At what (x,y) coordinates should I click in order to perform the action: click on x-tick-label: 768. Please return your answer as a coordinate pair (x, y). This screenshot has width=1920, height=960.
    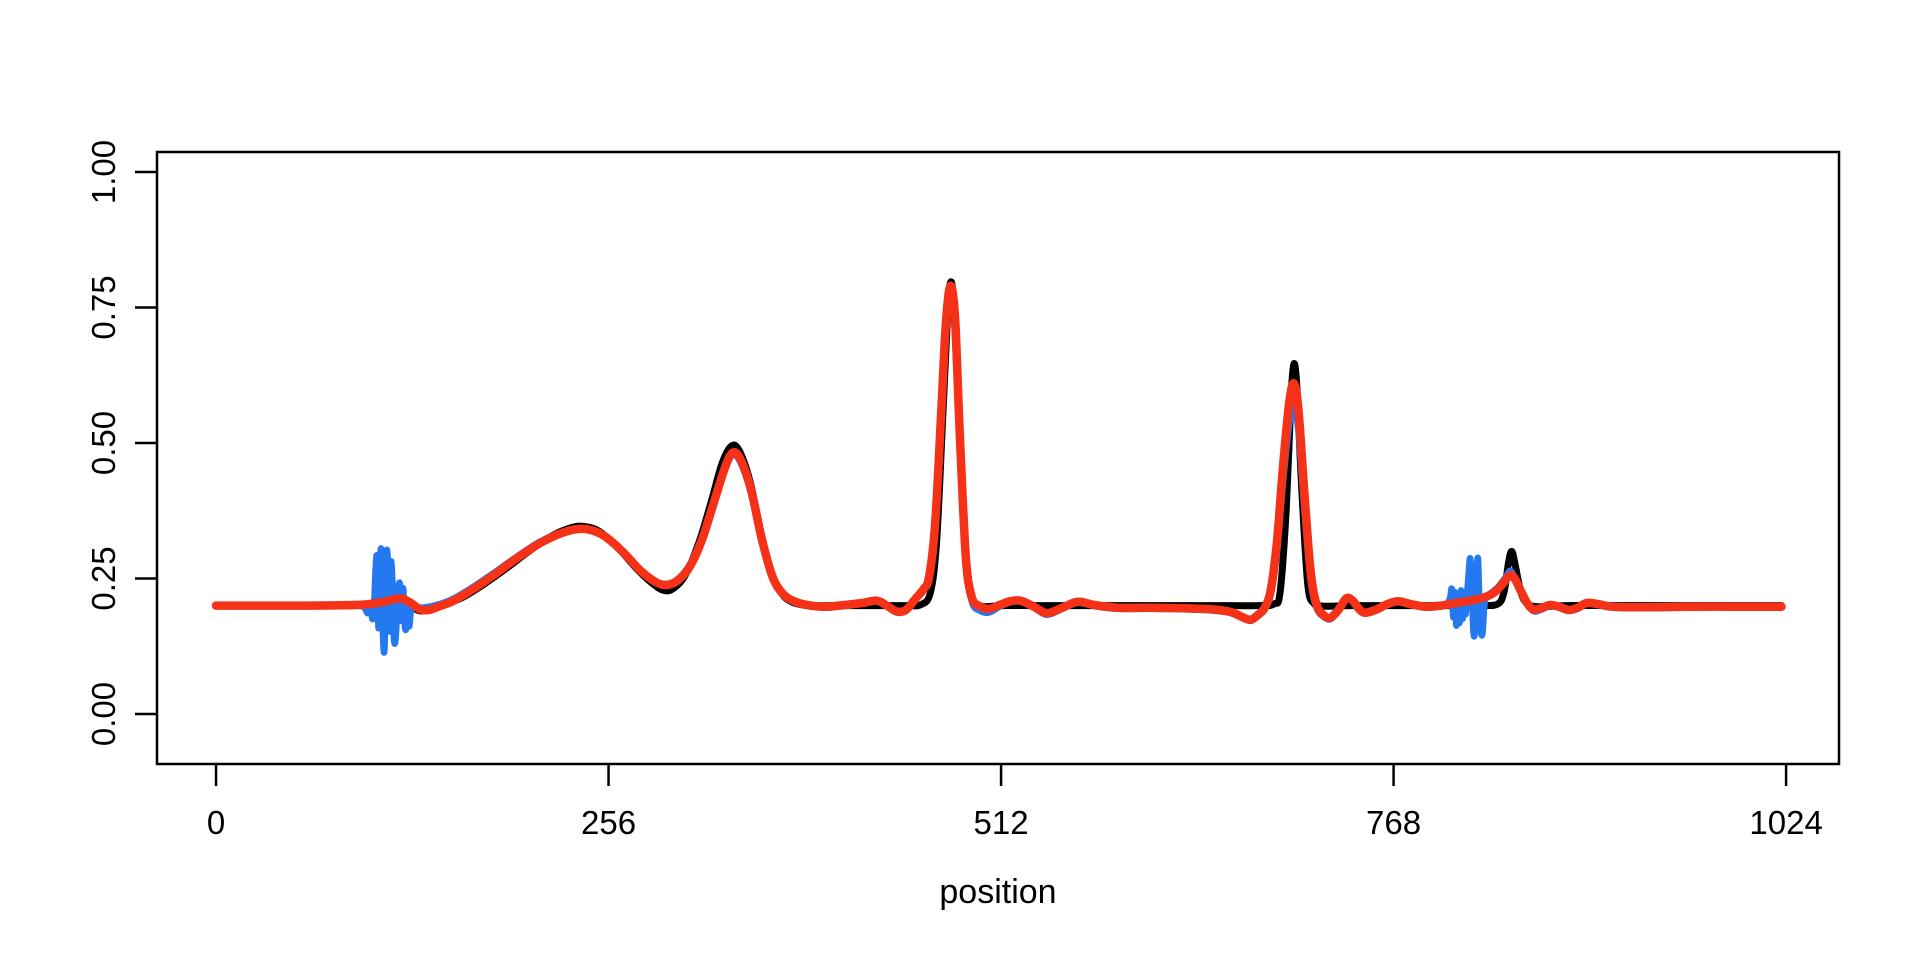
    Looking at the image, I should click on (1393, 822).